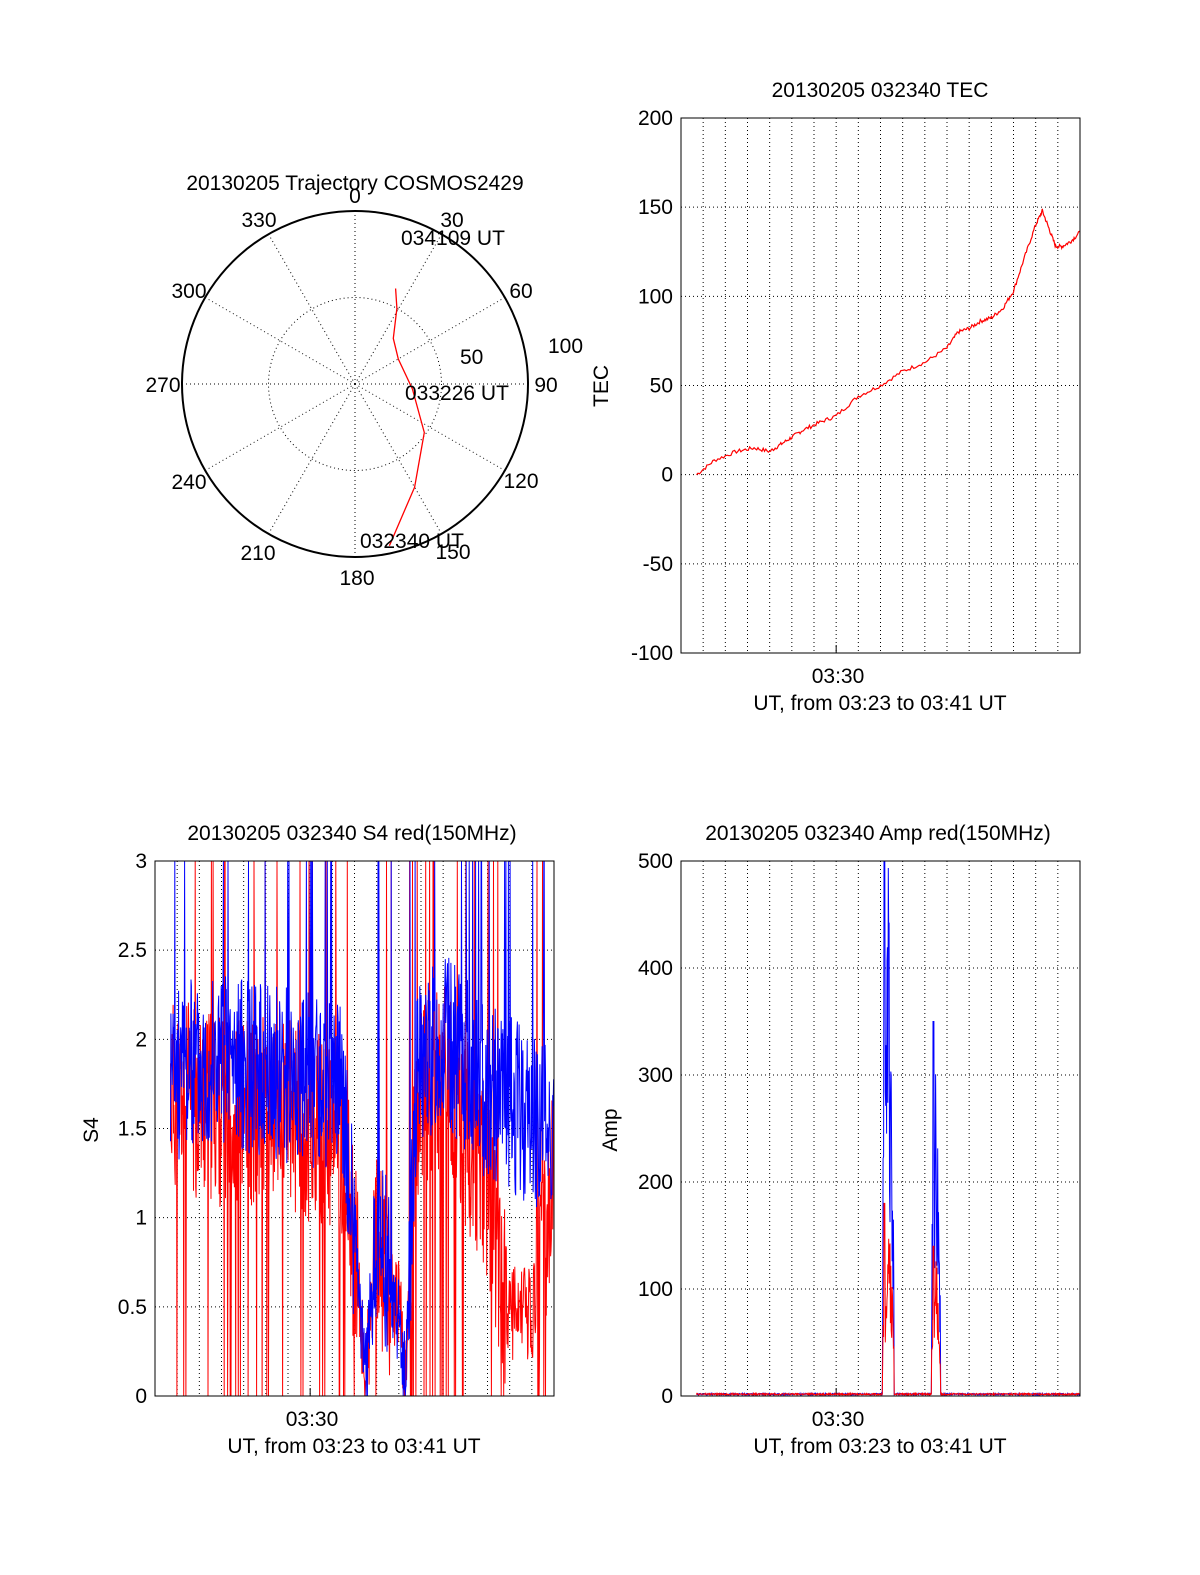  I want to click on s4-xtick-label: 03:30, so click(312, 1419).